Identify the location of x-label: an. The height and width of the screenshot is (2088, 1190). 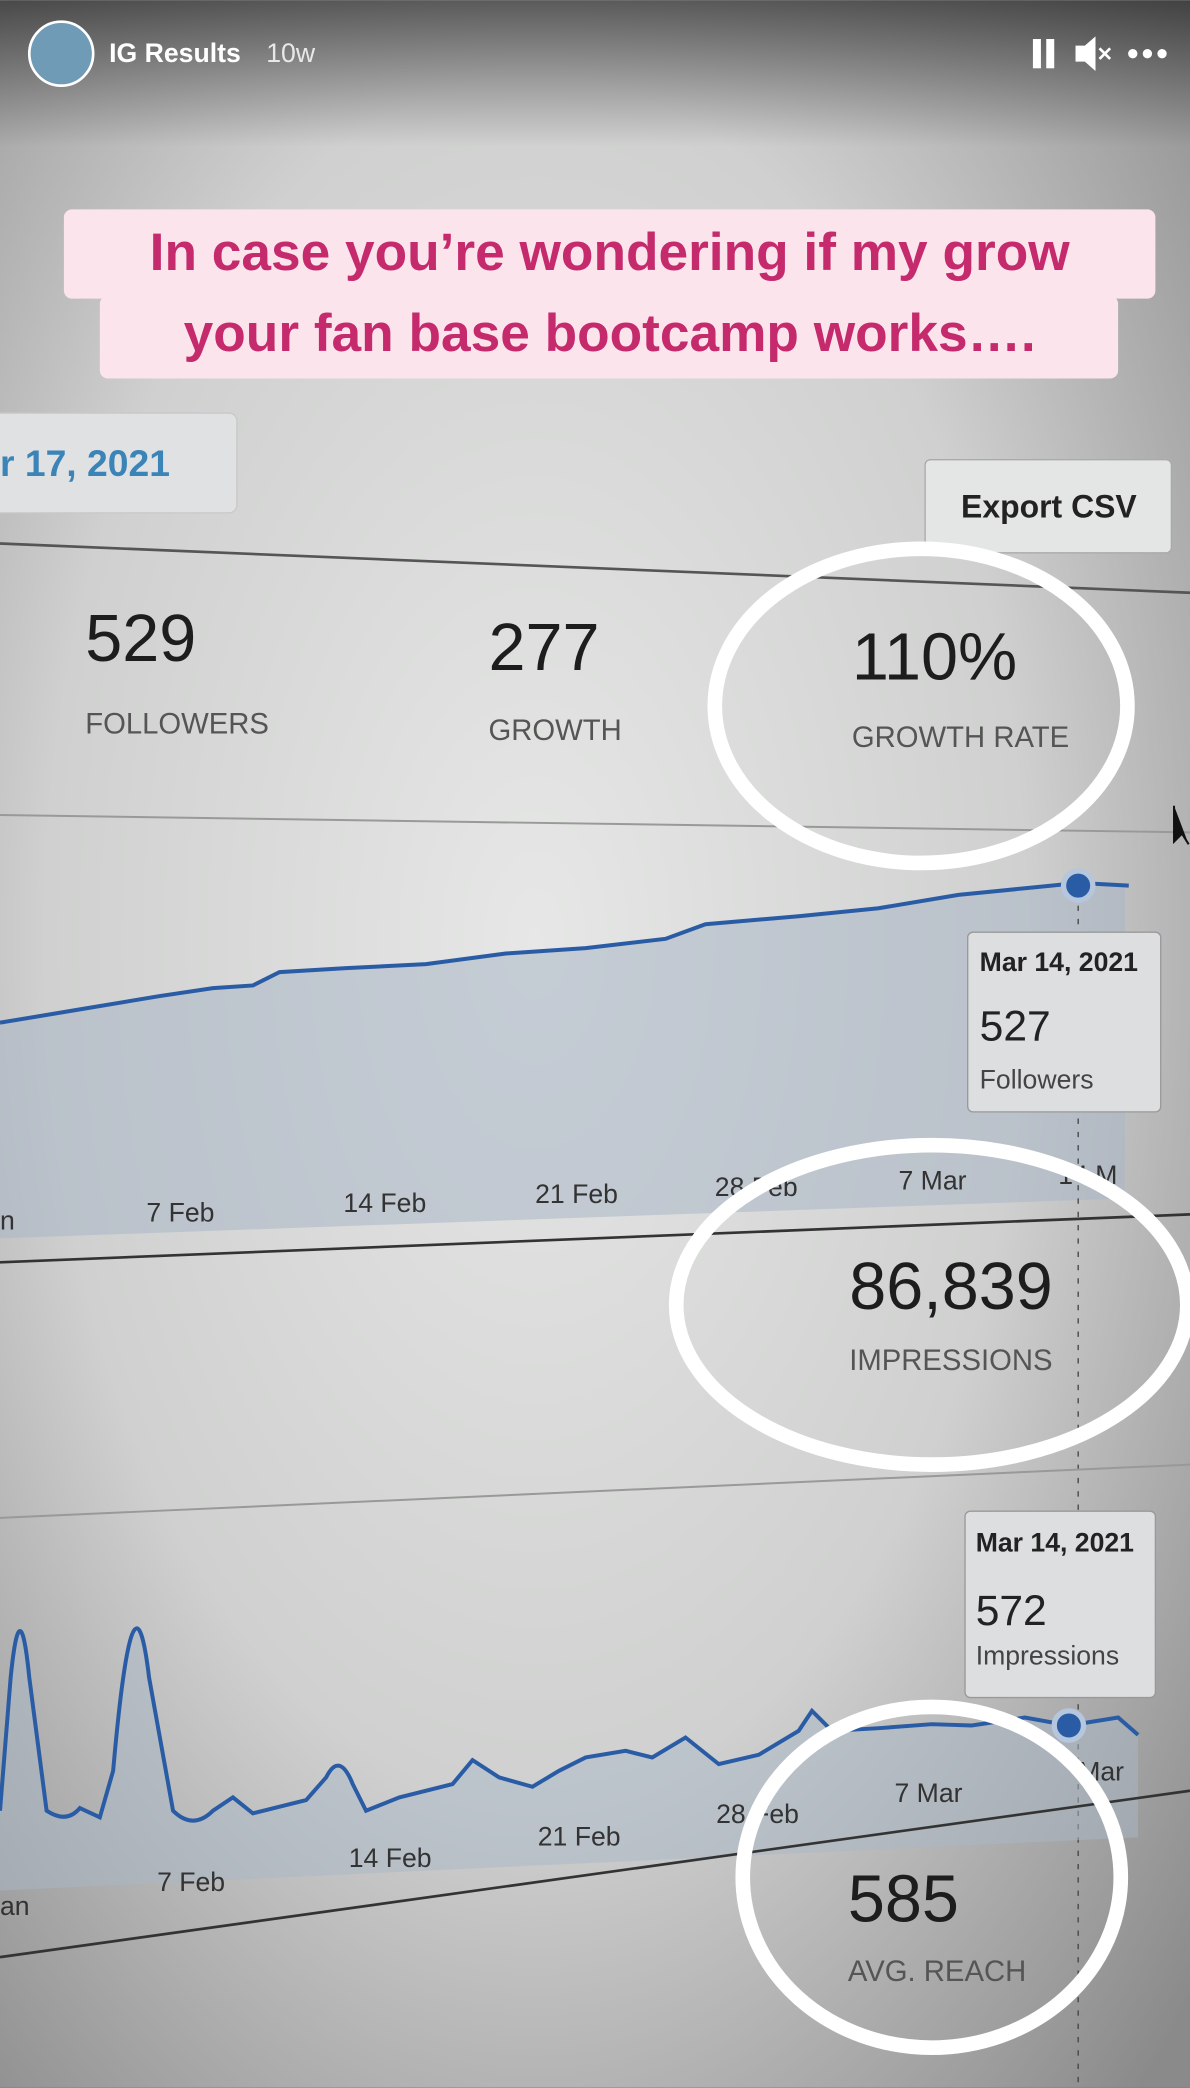
(15, 1906).